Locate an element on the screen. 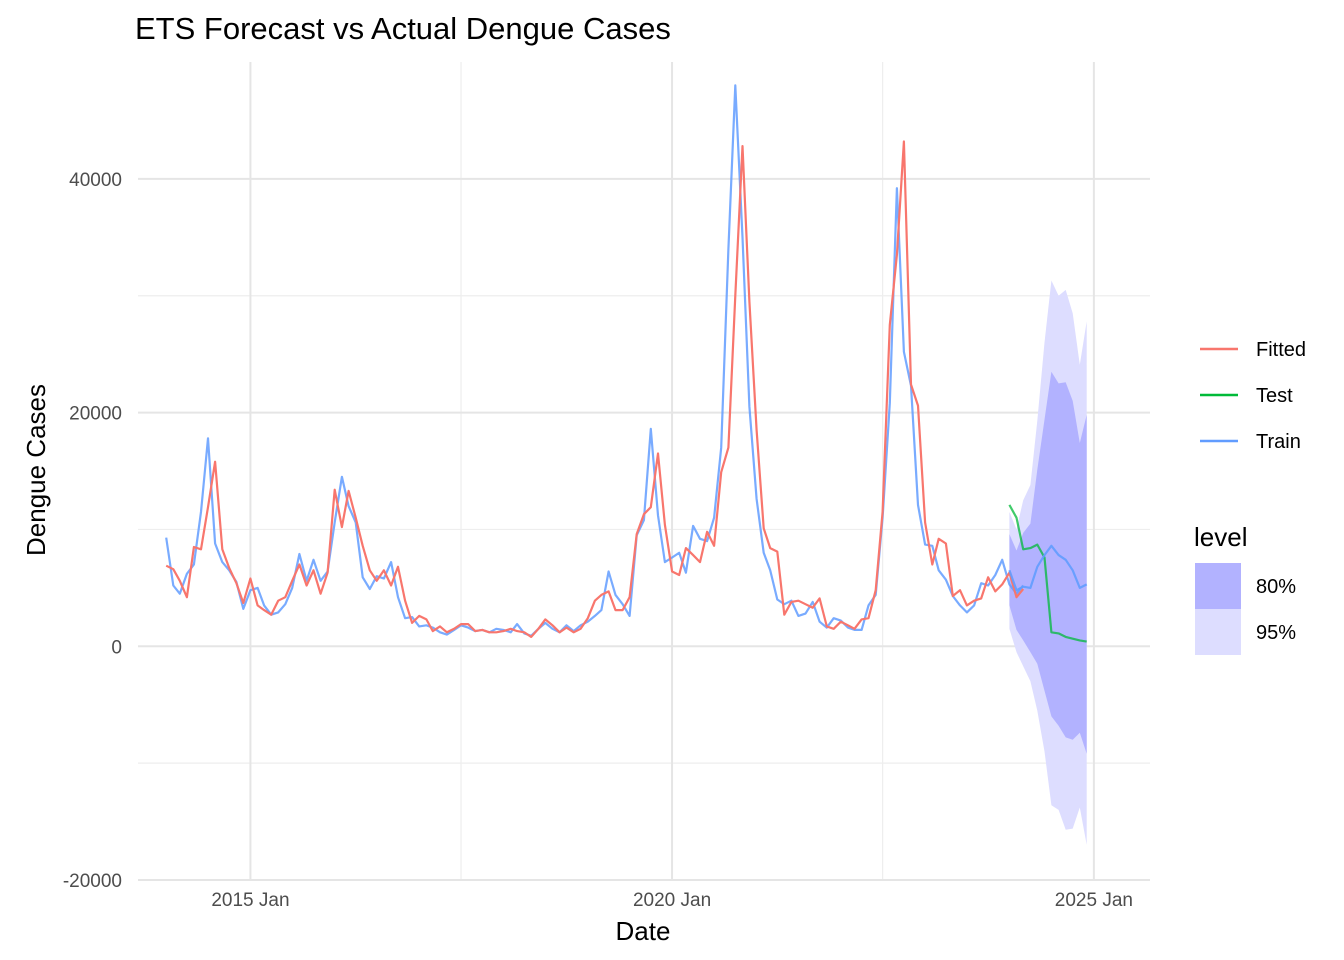 This screenshot has width=1344, height=960. y-tick-label: 20000 is located at coordinates (95, 414).